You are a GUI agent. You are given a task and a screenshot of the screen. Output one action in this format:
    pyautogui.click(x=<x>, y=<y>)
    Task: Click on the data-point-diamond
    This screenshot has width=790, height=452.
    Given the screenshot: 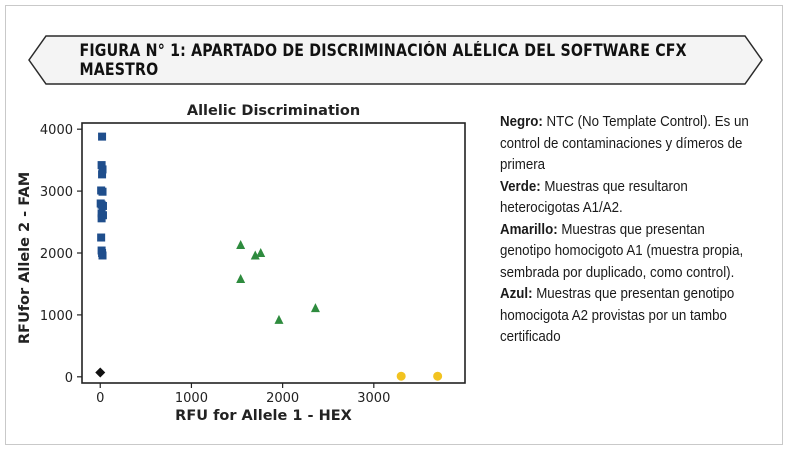 What is the action you would take?
    pyautogui.click(x=100, y=372)
    